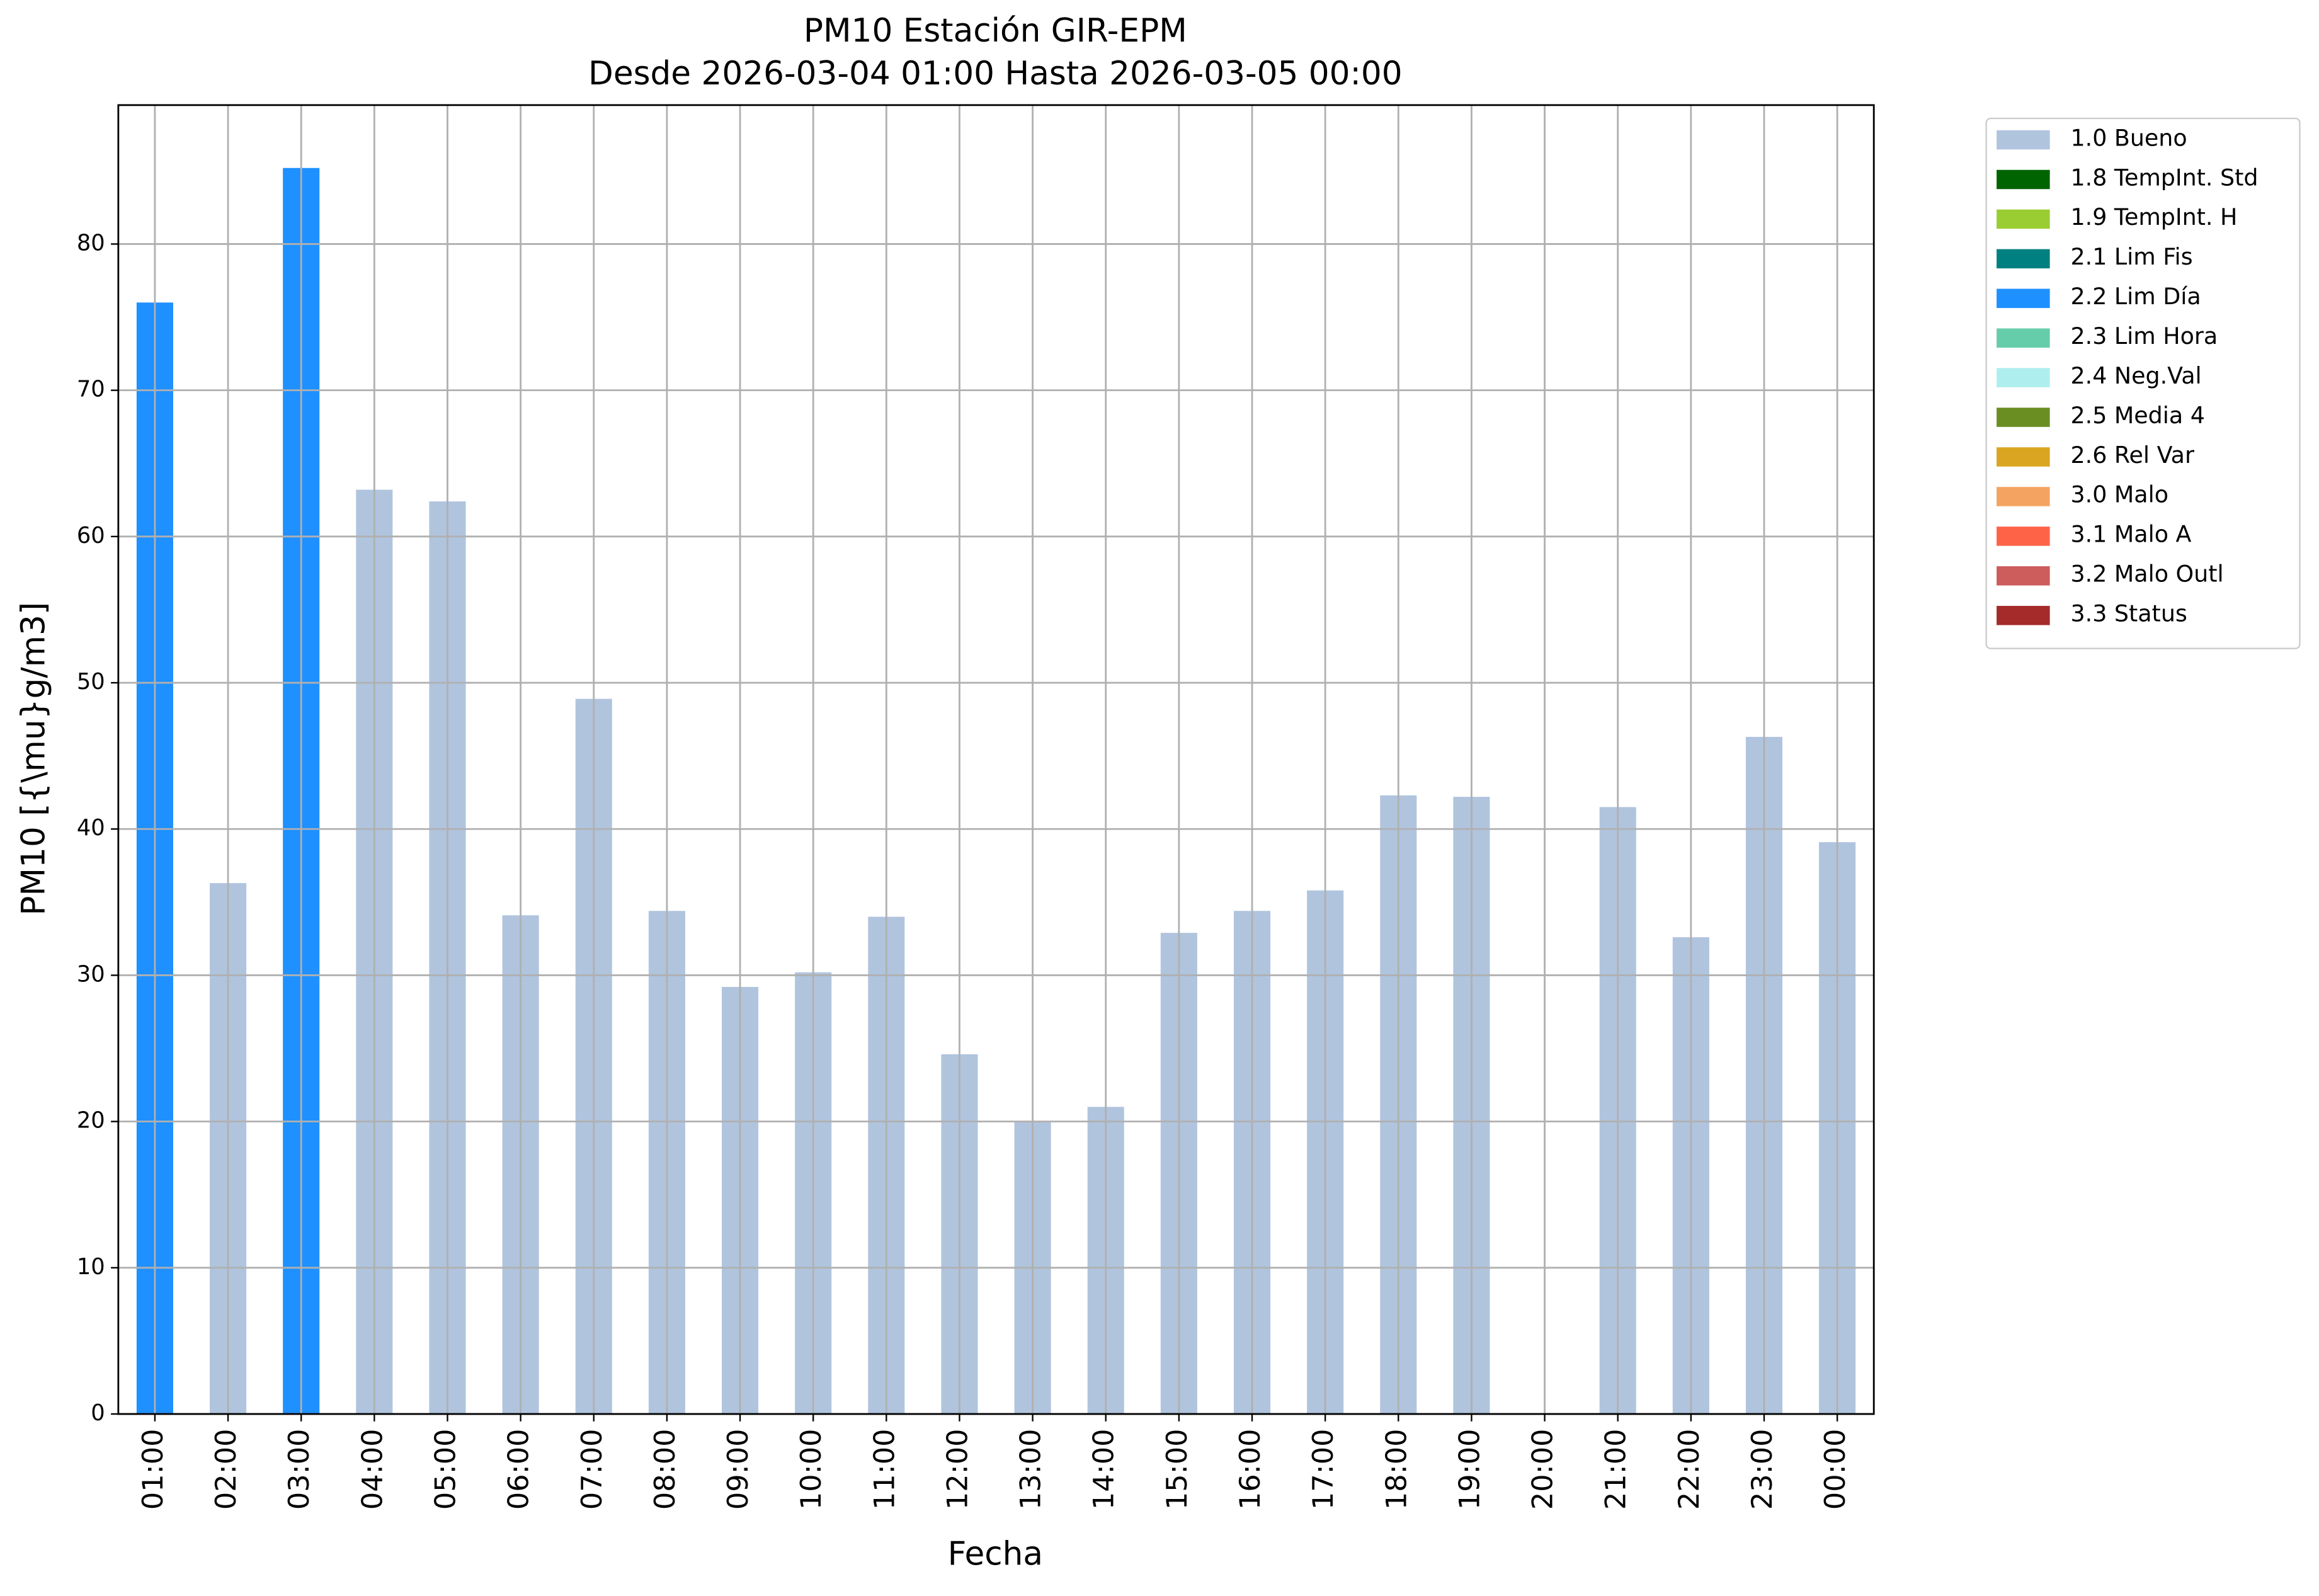  Describe the element at coordinates (1396, 1469) in the screenshot. I see `x-tick-label: 18:00` at that location.